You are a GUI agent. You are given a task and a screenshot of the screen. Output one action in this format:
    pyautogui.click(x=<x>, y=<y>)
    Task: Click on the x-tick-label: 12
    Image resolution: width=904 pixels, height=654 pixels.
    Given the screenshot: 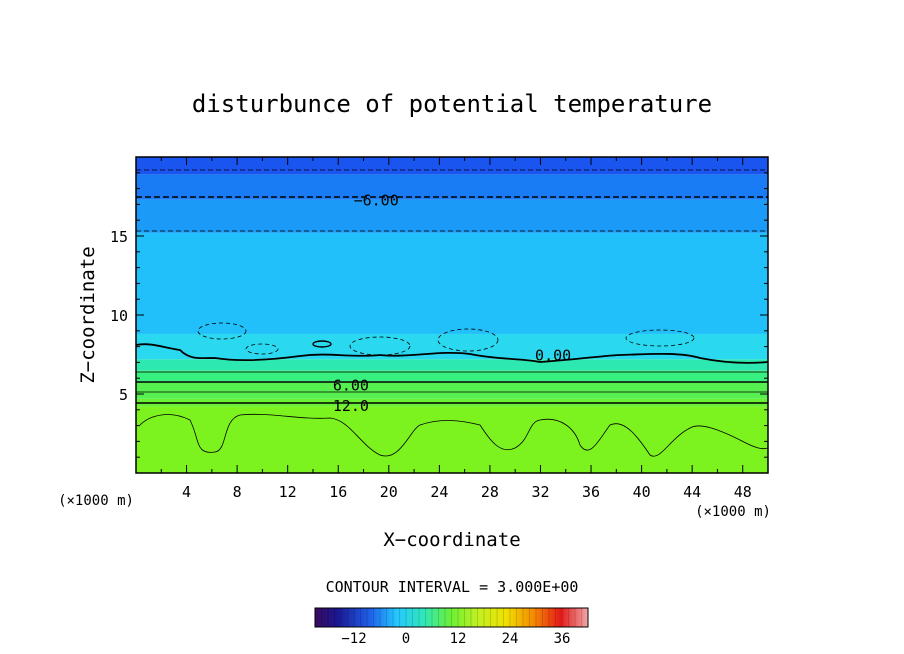 What is the action you would take?
    pyautogui.click(x=288, y=492)
    